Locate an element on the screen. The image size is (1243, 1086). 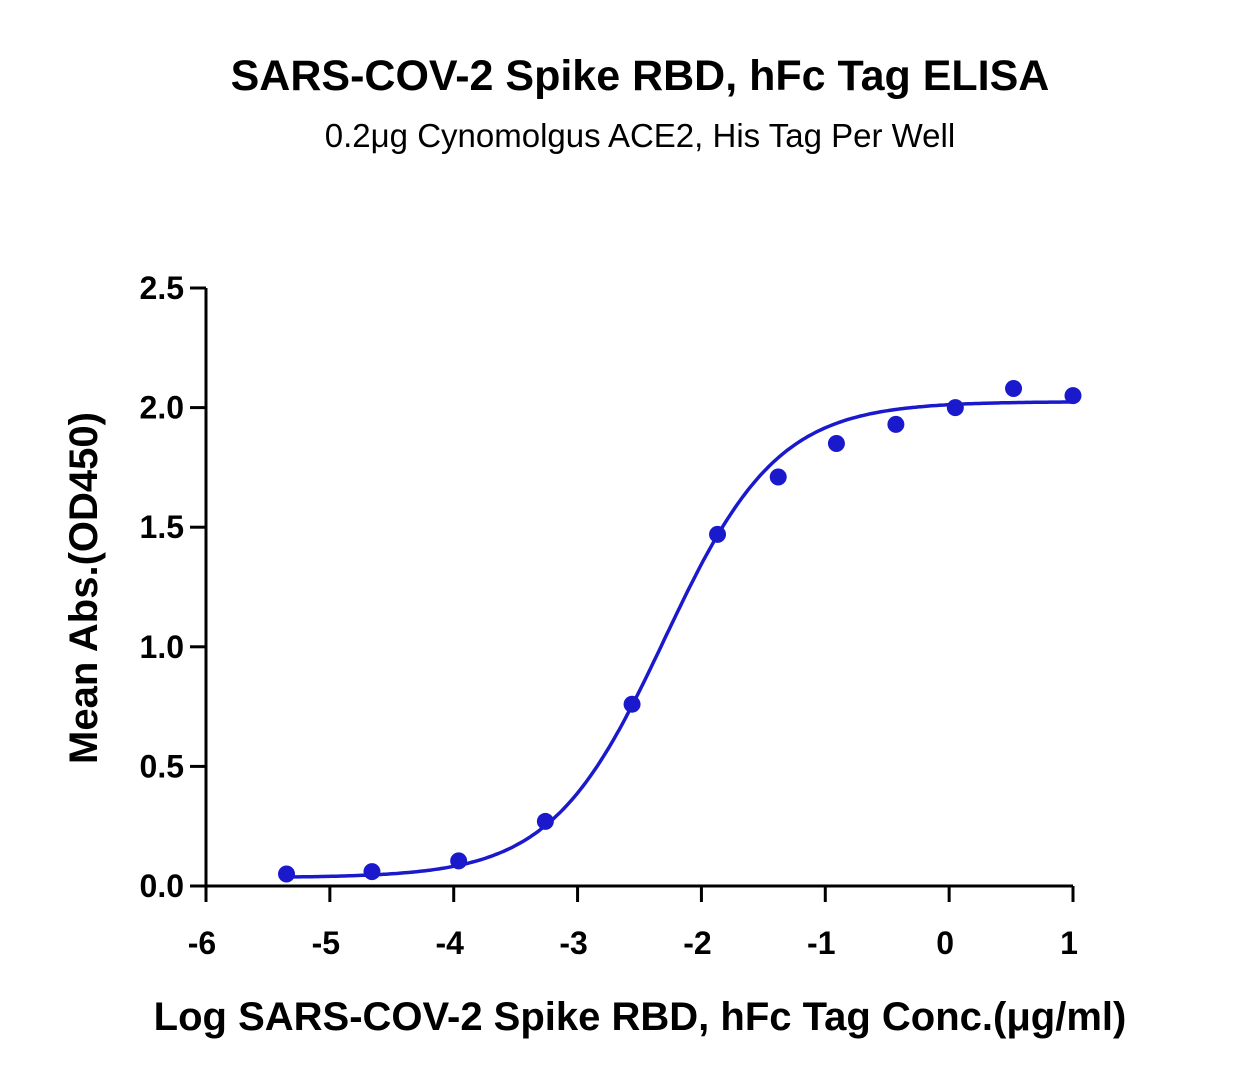
y-tick-label: 2.5 is located at coordinates (162, 288).